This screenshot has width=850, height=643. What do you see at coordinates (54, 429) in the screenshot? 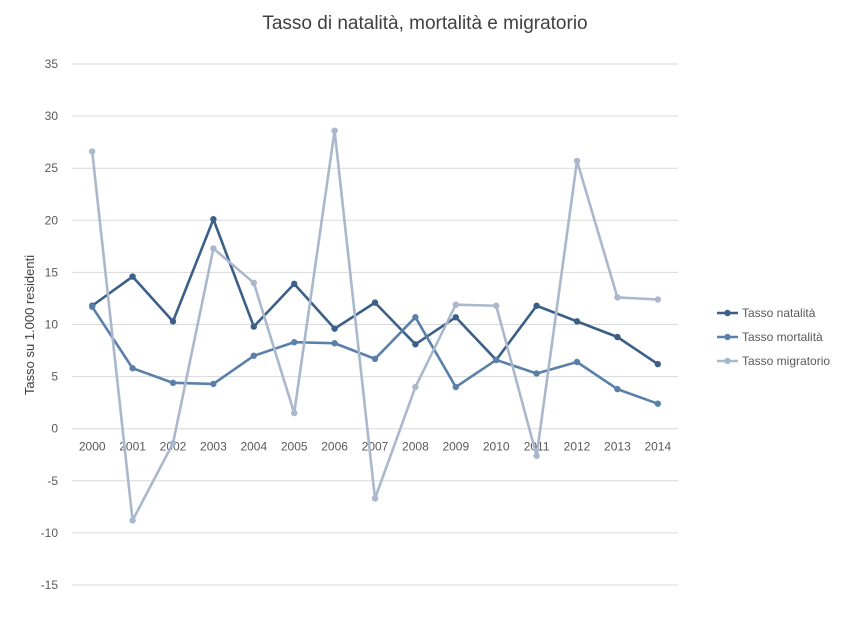
I see `y-tick-label: 0` at bounding box center [54, 429].